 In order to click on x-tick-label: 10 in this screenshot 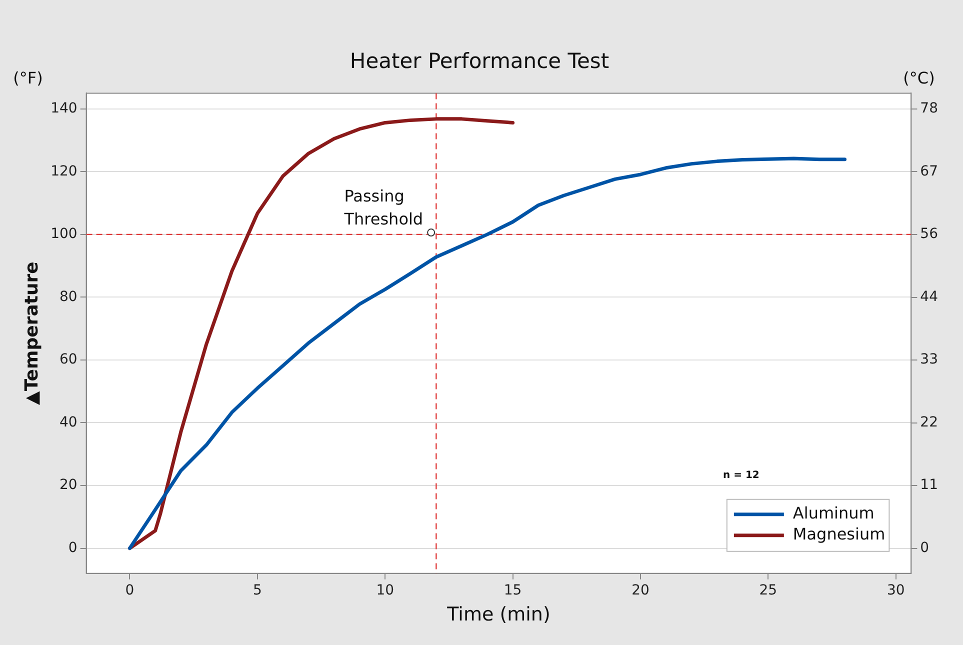, I will do `click(385, 590)`.